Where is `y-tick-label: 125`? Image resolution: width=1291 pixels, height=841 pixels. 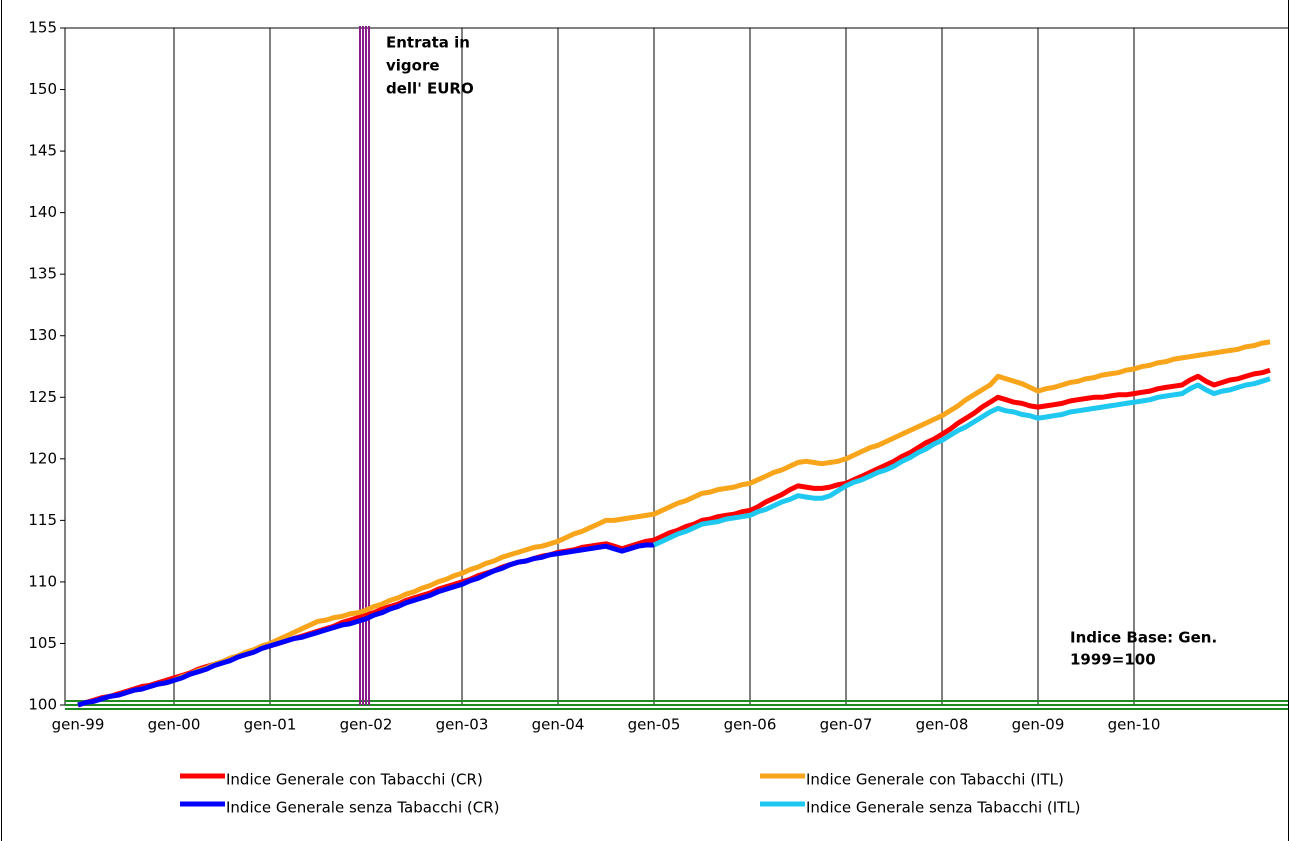 y-tick-label: 125 is located at coordinates (42, 397).